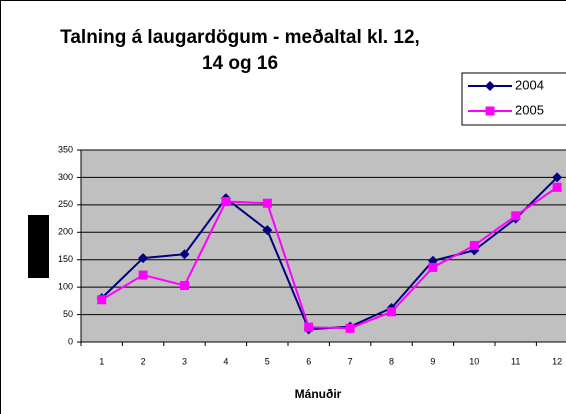 This screenshot has height=414, width=566. What do you see at coordinates (391, 361) in the screenshot?
I see `x-tick-label: 8` at bounding box center [391, 361].